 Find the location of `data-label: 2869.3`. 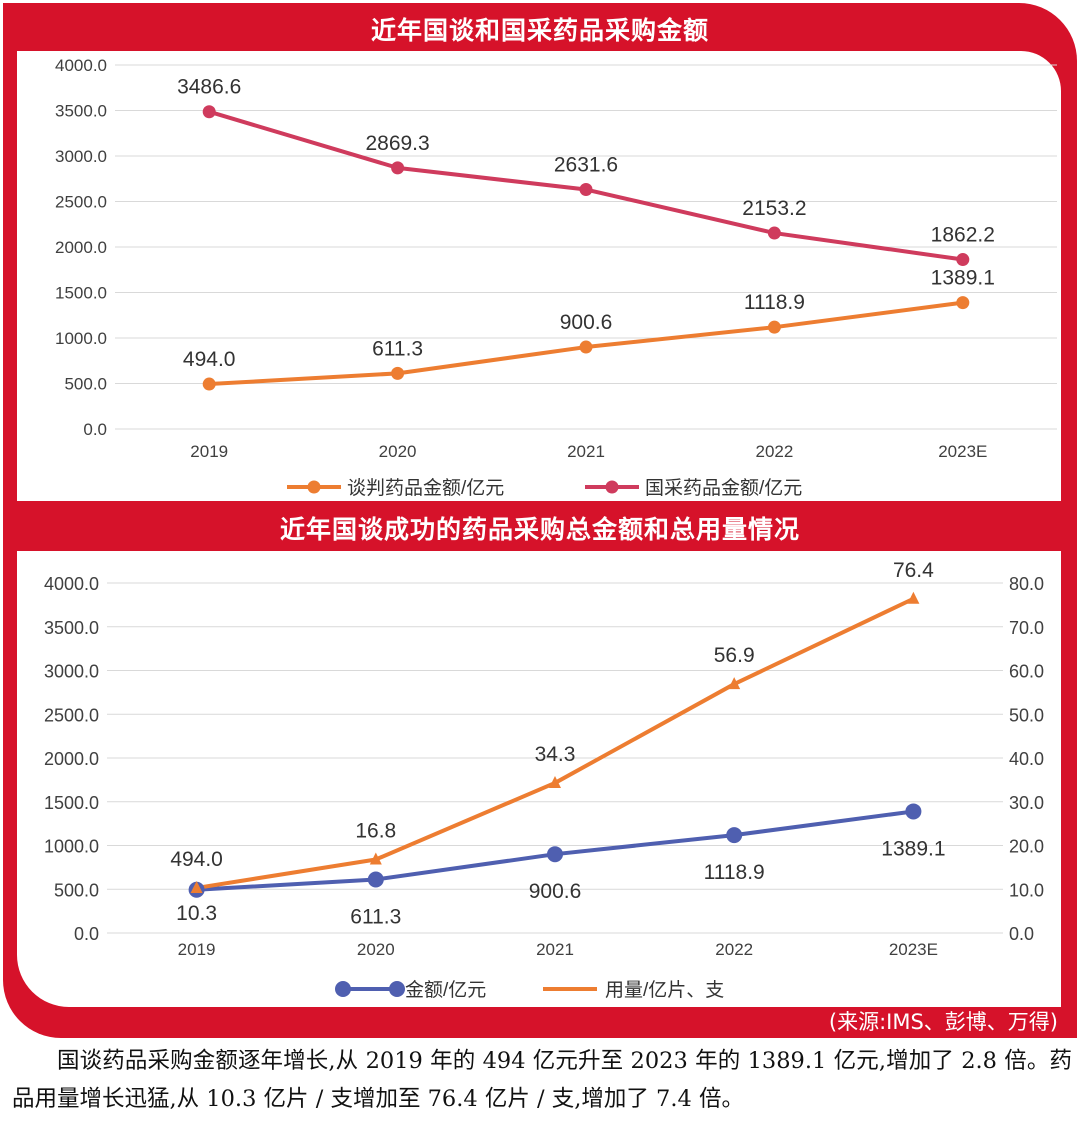

data-label: 2869.3 is located at coordinates (397, 143).